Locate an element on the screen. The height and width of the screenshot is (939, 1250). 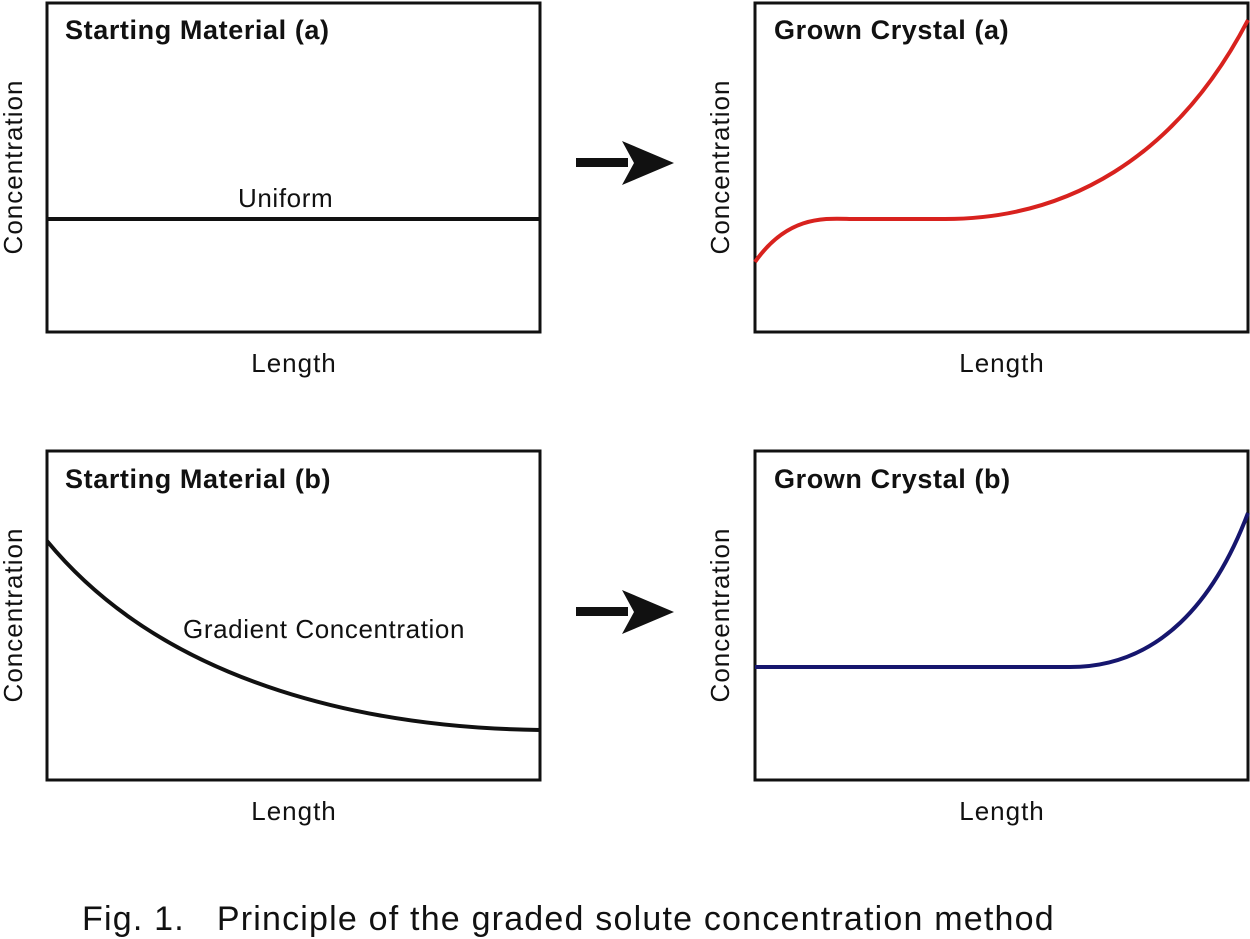
blue-concentration-curve is located at coordinates (1002, 590).